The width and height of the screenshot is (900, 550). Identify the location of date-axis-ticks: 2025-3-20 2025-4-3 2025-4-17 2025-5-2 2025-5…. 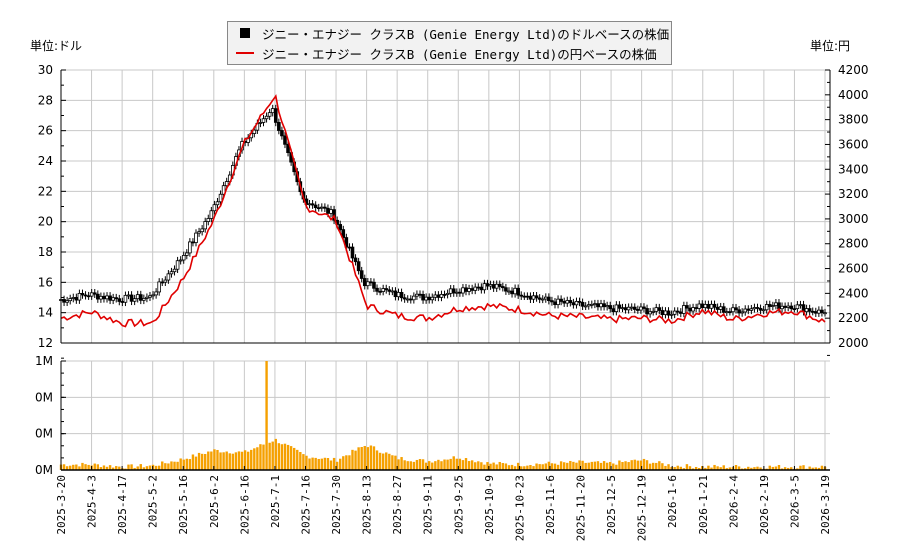
(443, 503).